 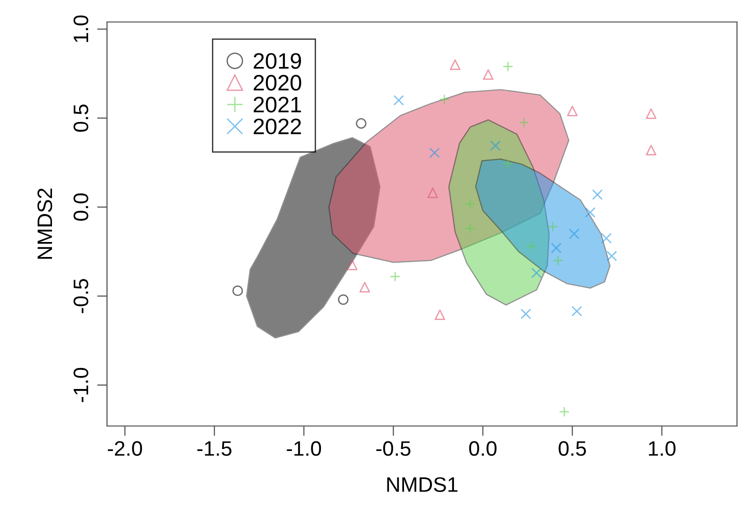 I want to click on legend-label: 2021, so click(x=277, y=104).